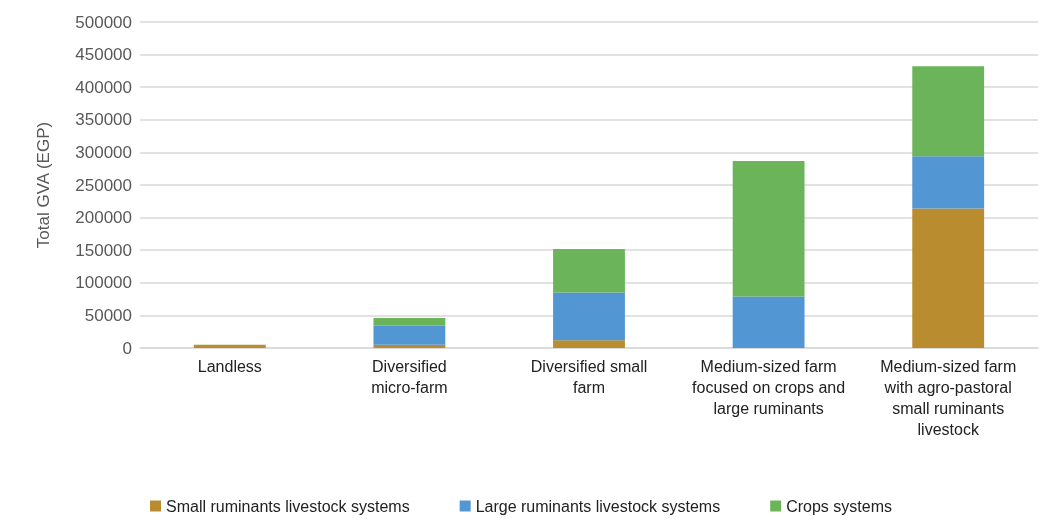 This screenshot has width=1042, height=519. Describe the element at coordinates (103, 22) in the screenshot. I see `y-tick-label: 500000` at that location.